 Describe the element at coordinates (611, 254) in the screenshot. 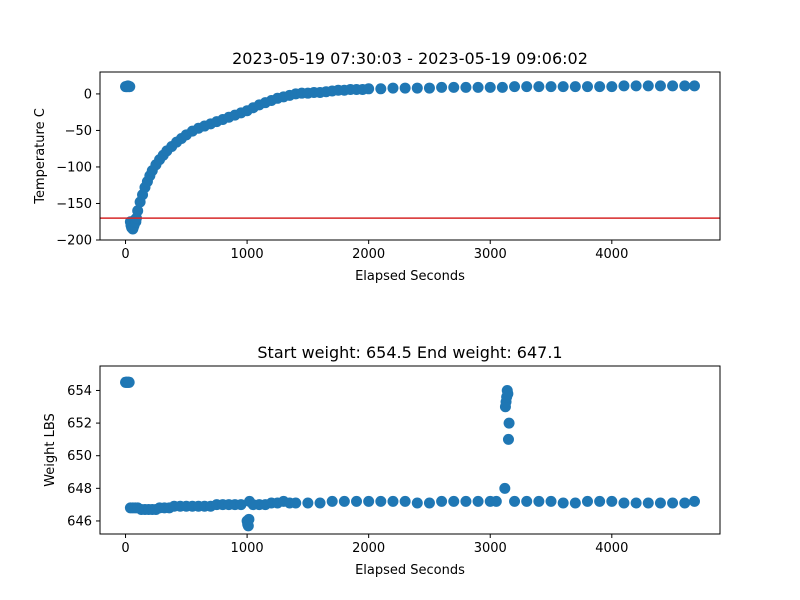

I see `temperature-x-tick-label-4: 4000` at that location.